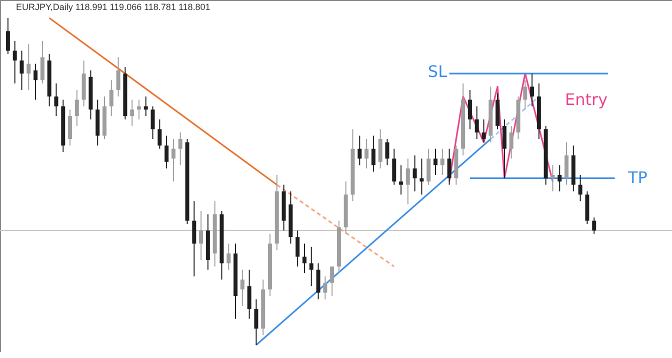 This screenshot has width=672, height=358. What do you see at coordinates (113, 7) in the screenshot?
I see `chart-title: EURJPY,Daily 118.991 119.066 118.781 118.801` at bounding box center [113, 7].